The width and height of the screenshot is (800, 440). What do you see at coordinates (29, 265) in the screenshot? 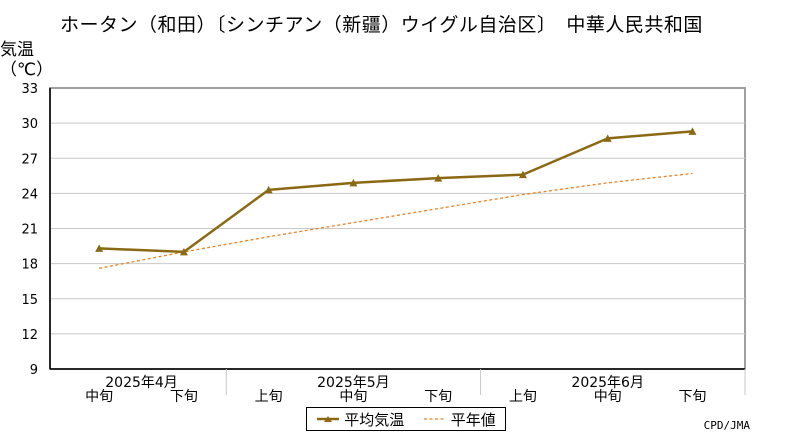
I see `y-tick-label: 18` at bounding box center [29, 265].